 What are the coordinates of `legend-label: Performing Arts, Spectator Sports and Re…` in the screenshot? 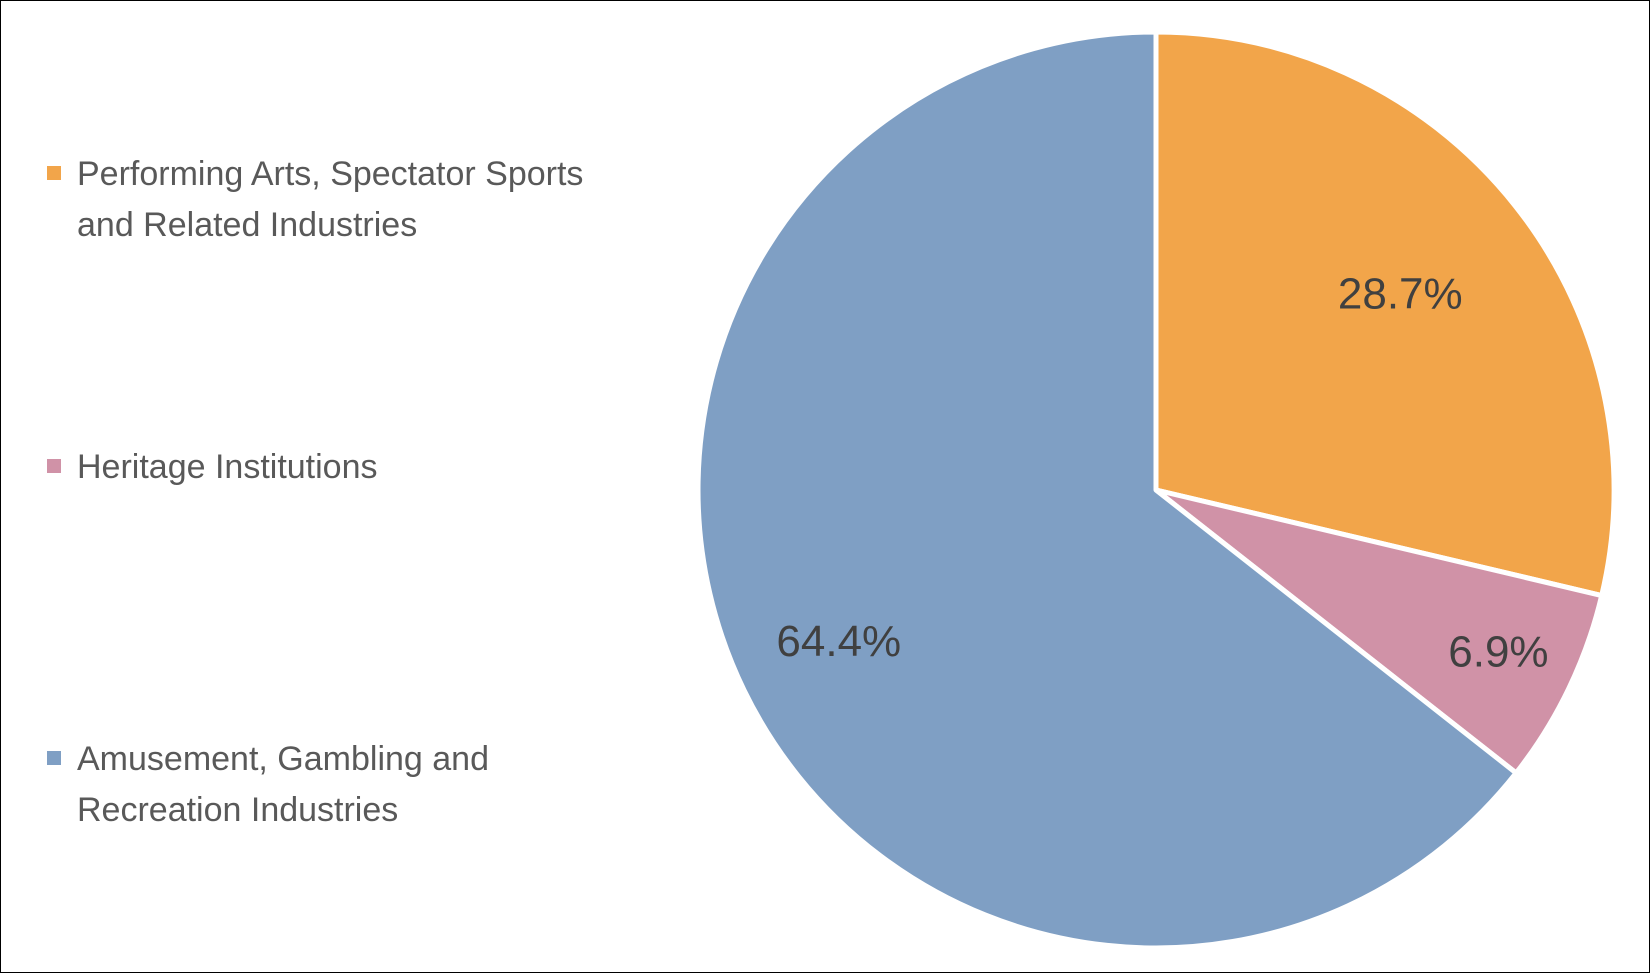 It's located at (330, 199).